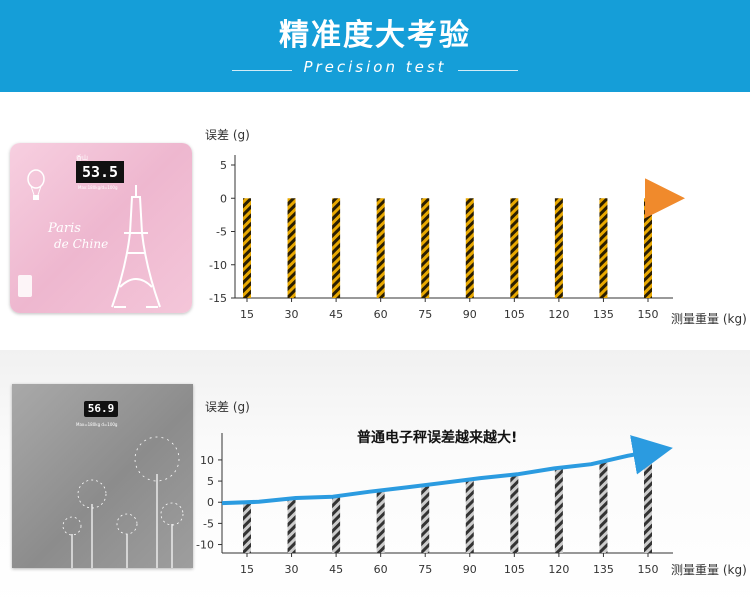 The width and height of the screenshot is (750, 608). I want to click on bottom-chart-x-tick-label: 45, so click(336, 569).